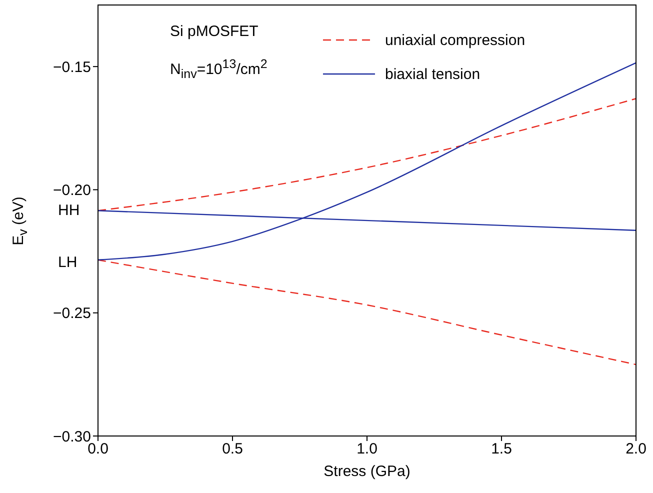 This screenshot has width=653, height=493. What do you see at coordinates (501, 449) in the screenshot?
I see `x-tick-label: 1.5` at bounding box center [501, 449].